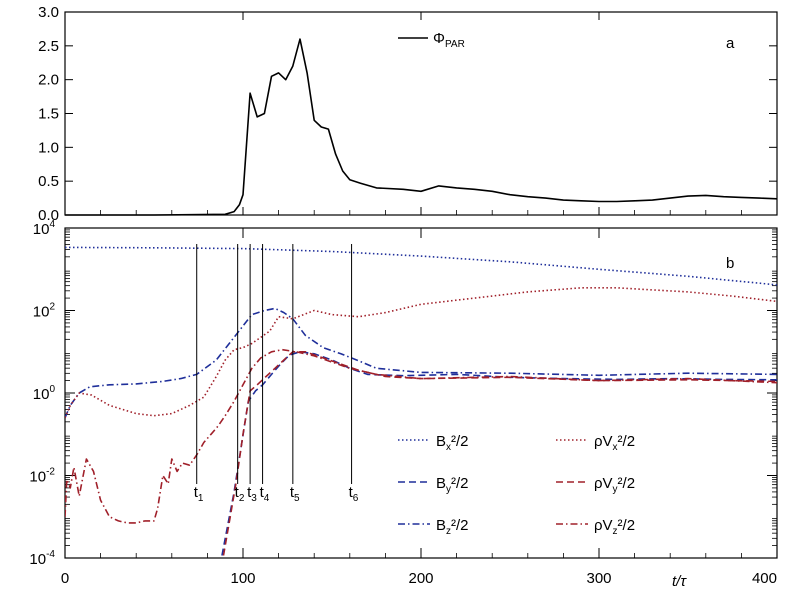  Describe the element at coordinates (42, 558) in the screenshot. I see `panel-b-ytick-label: 10⁻⁴` at that location.